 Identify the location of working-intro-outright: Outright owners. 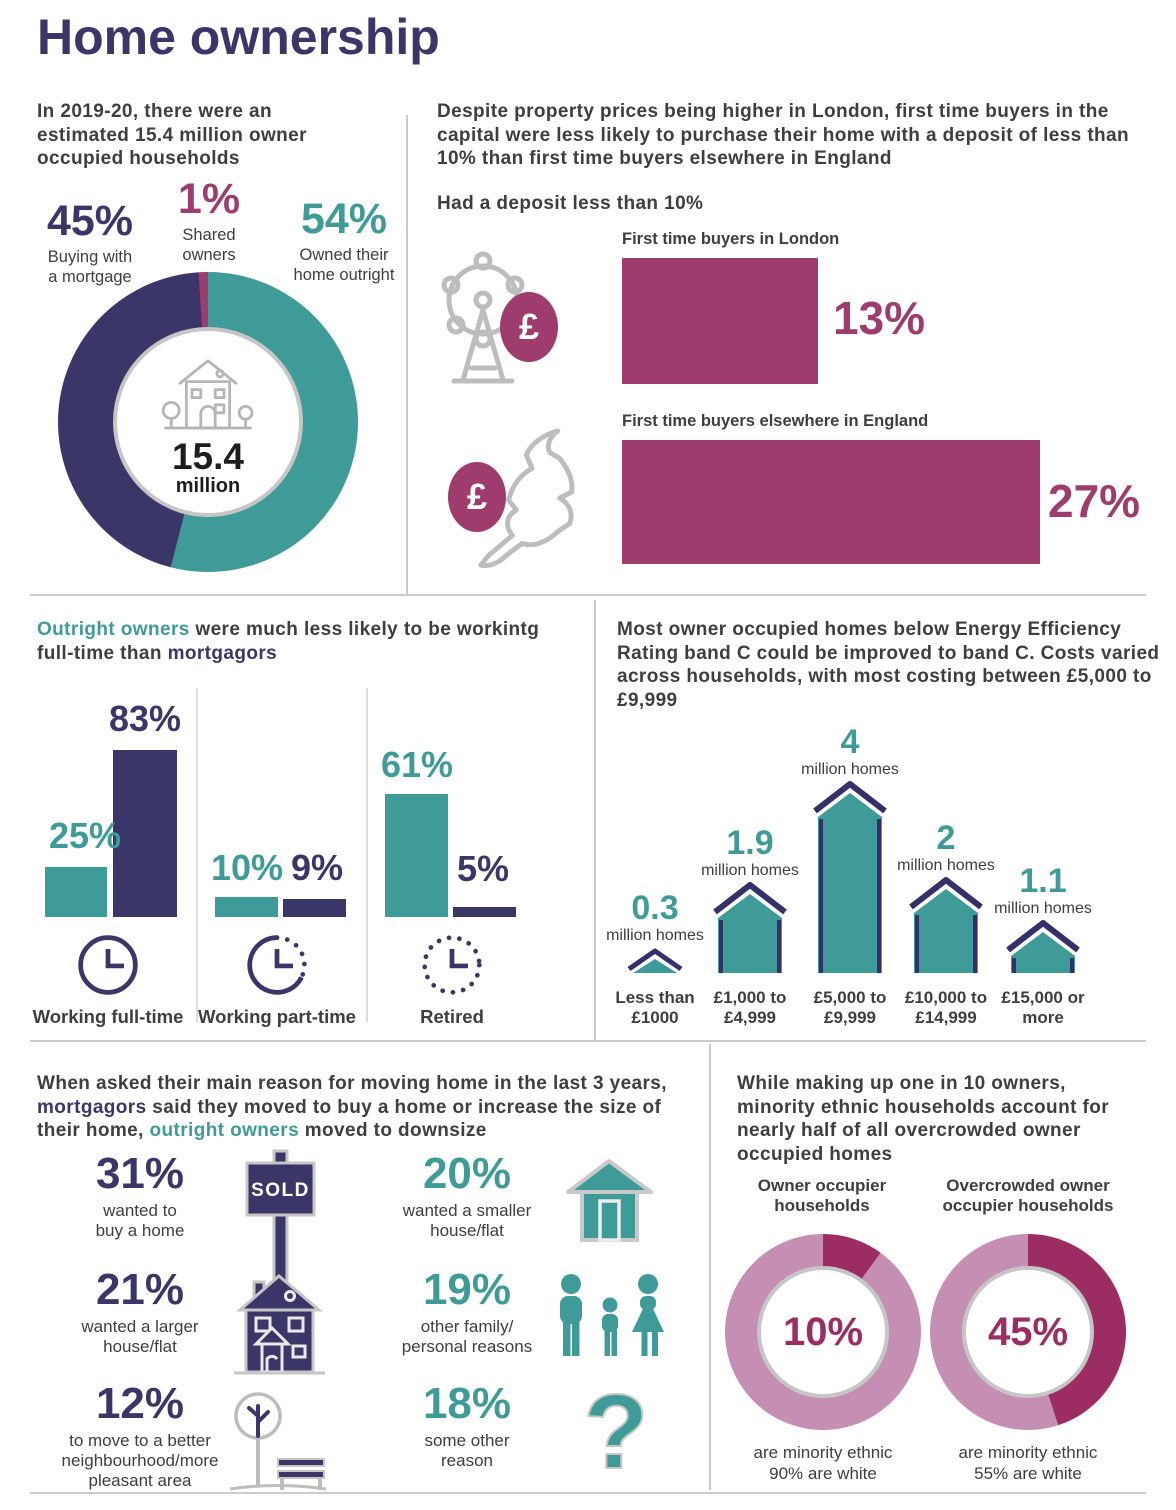
(113, 629).